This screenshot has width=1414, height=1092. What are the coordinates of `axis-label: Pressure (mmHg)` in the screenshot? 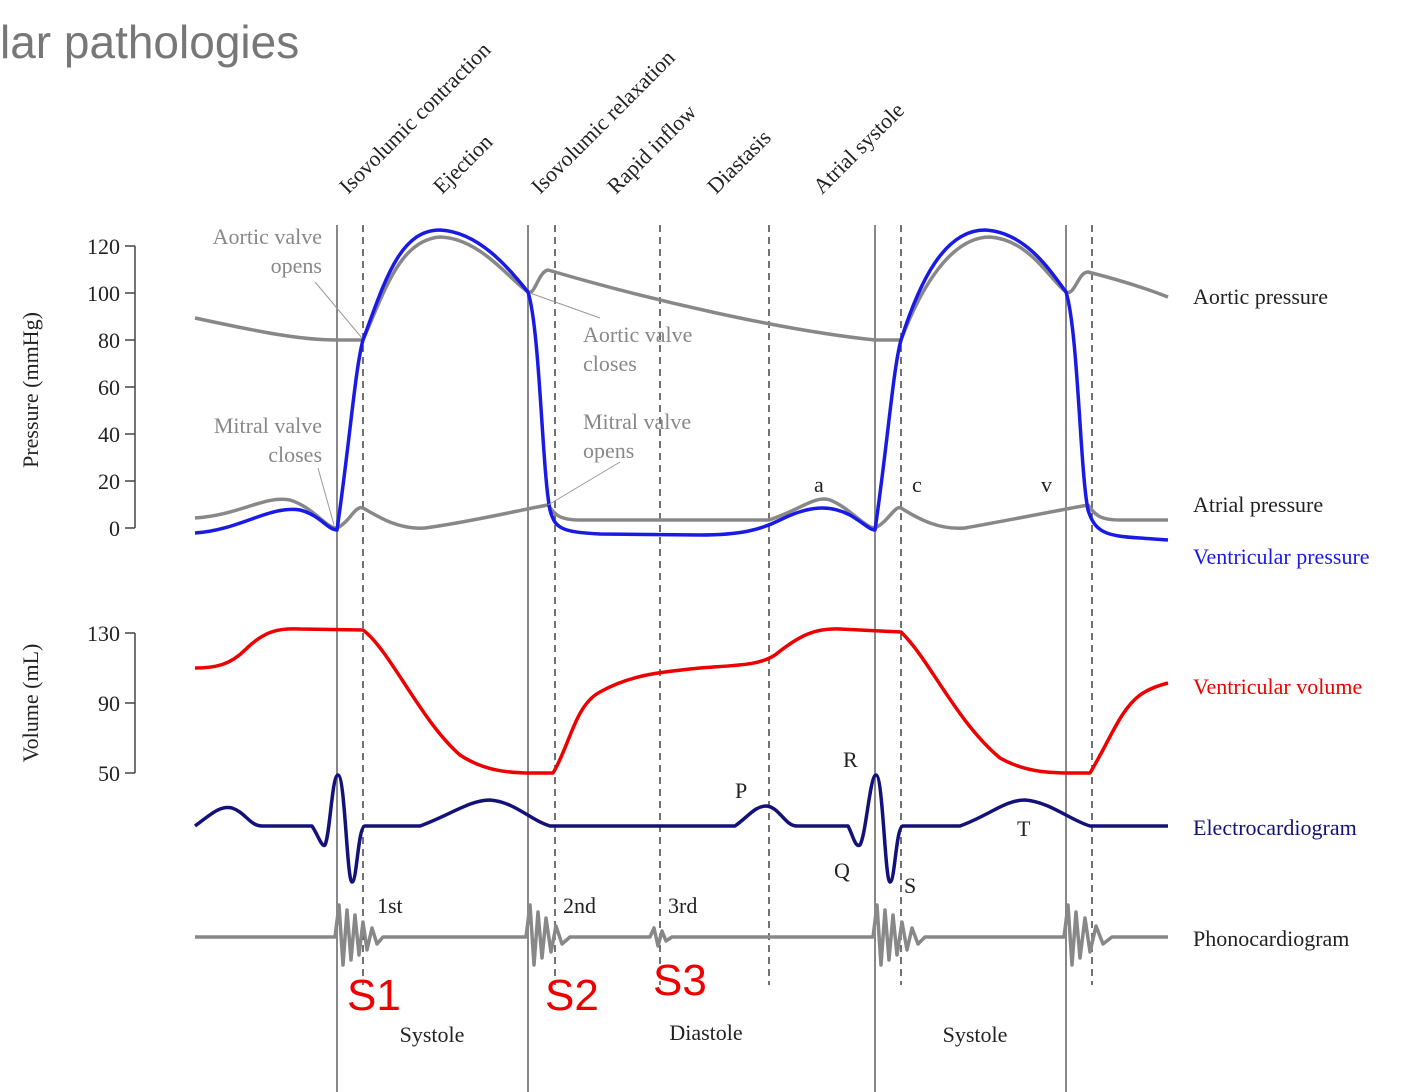 It's located at (30, 390).